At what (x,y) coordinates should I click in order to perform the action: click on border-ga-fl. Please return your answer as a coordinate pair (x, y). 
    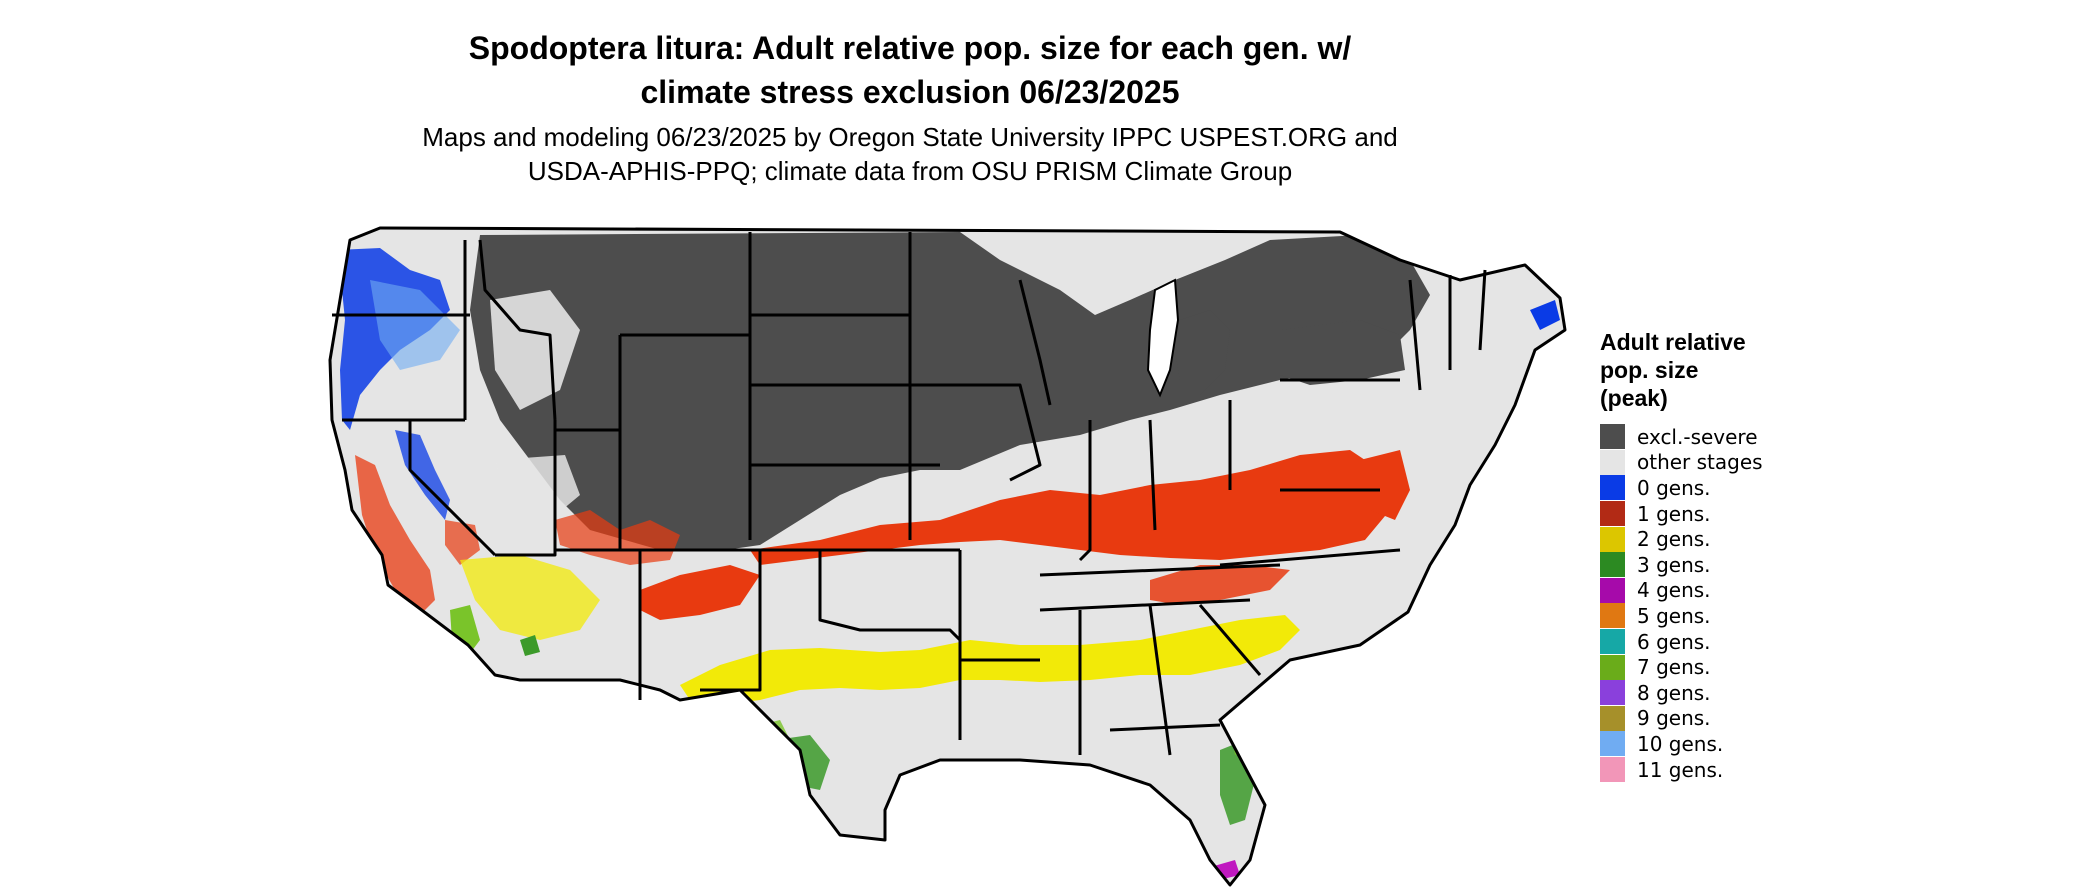
    Looking at the image, I should click on (1165, 727).